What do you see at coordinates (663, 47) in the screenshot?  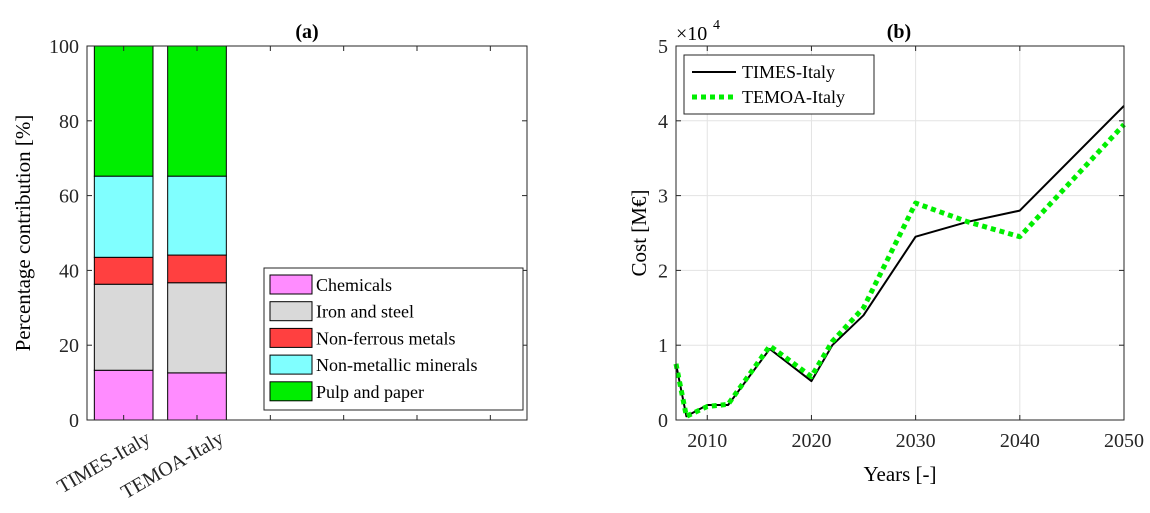 I see `y-tick-label: 5` at bounding box center [663, 47].